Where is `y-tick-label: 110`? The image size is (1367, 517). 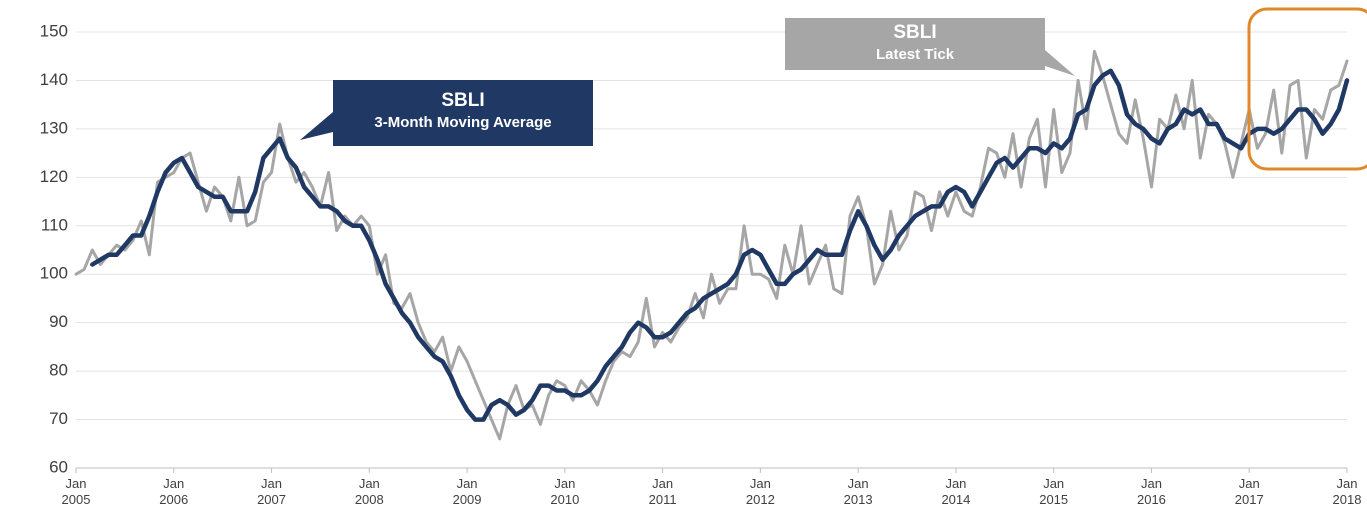 y-tick-label: 110 is located at coordinates (54, 224).